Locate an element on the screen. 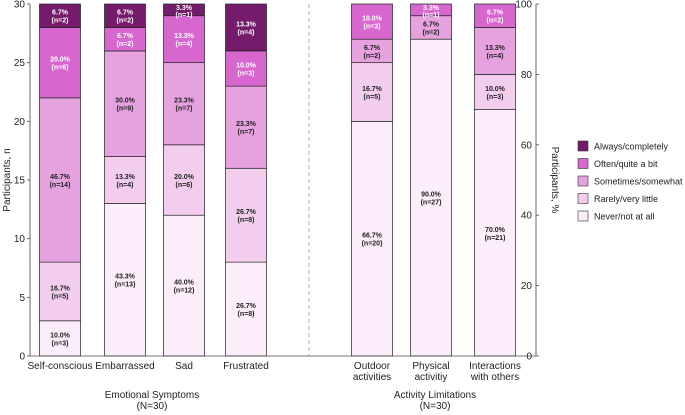 The image size is (685, 415). right-tick-label: 60 is located at coordinates (527, 145).